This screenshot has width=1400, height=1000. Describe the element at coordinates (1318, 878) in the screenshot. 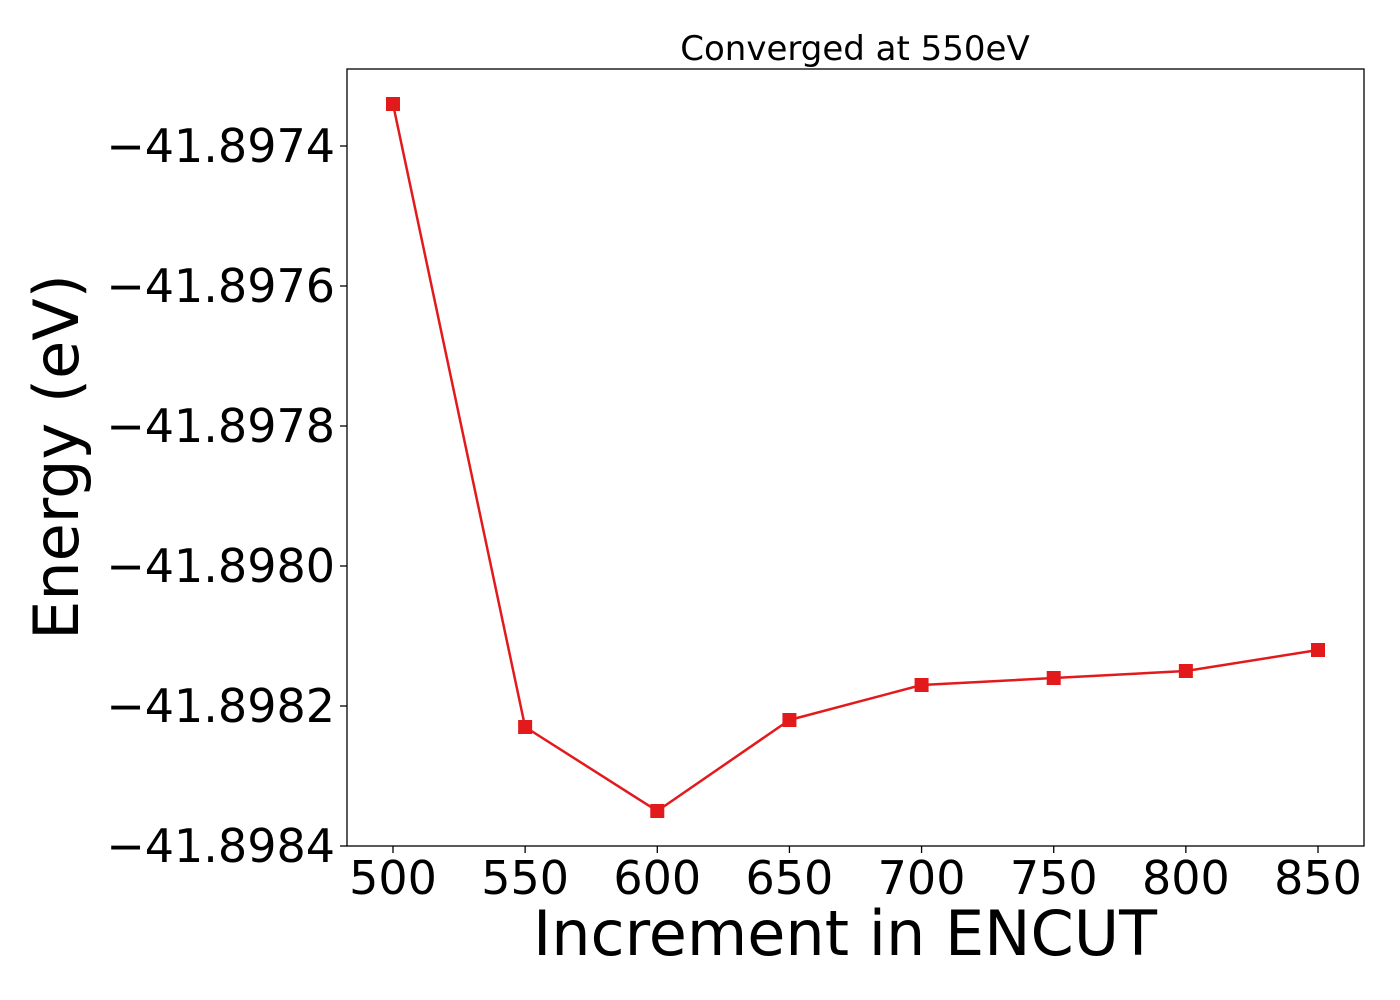

I see `x-tick-label: 850` at that location.